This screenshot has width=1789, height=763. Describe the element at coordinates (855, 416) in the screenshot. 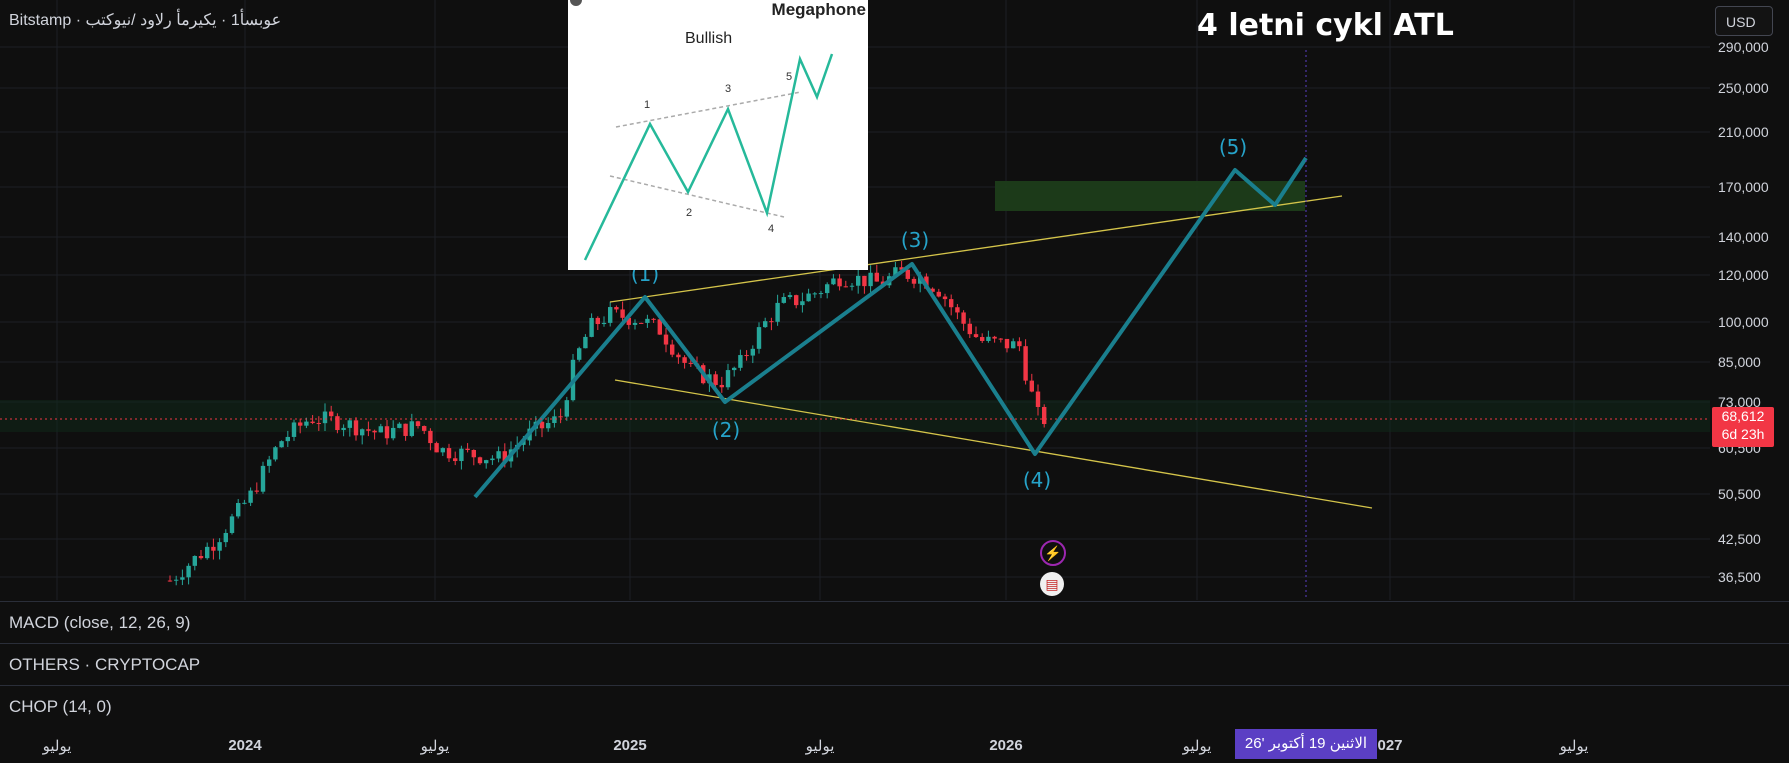

I see `support-band` at that location.